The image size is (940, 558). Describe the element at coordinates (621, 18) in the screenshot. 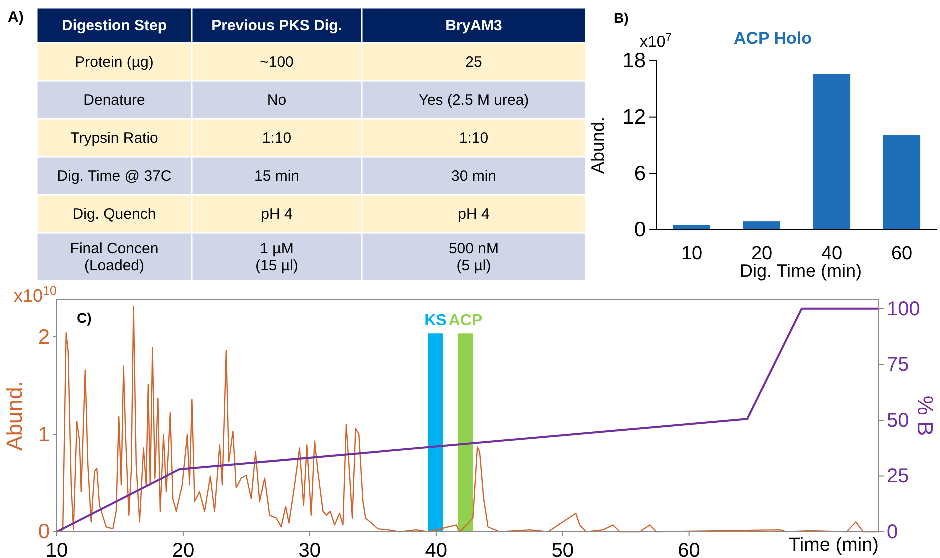

I see `text: B)` at that location.